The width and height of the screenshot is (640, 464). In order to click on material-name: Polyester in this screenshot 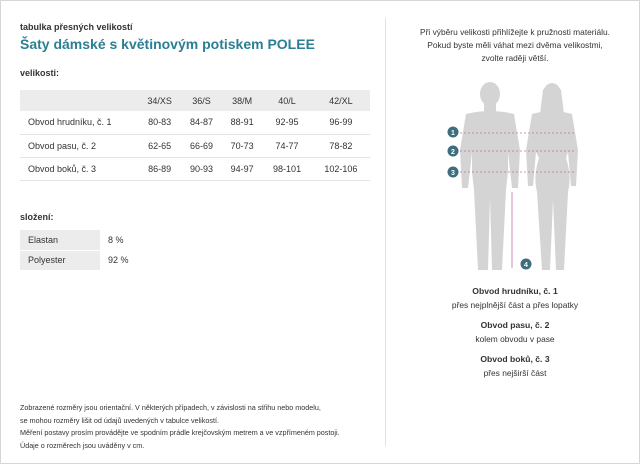, I will do `click(60, 260)`.